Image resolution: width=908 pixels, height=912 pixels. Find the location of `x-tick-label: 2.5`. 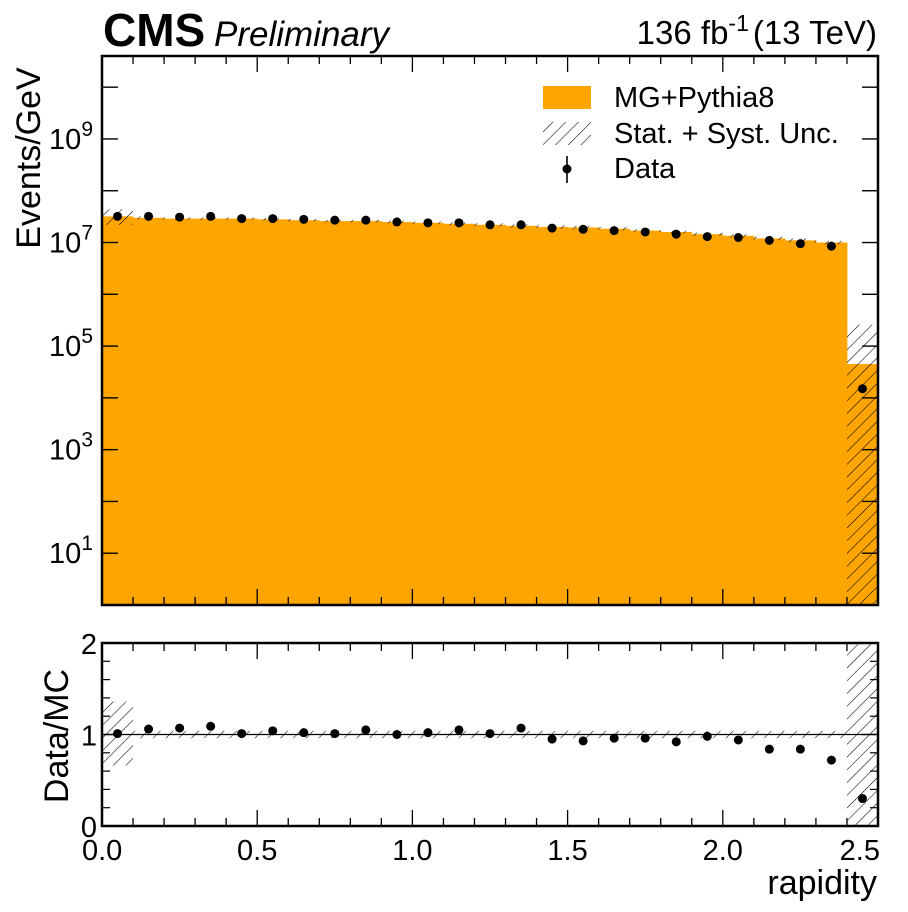

x-tick-label: 2.5 is located at coordinates (860, 851).